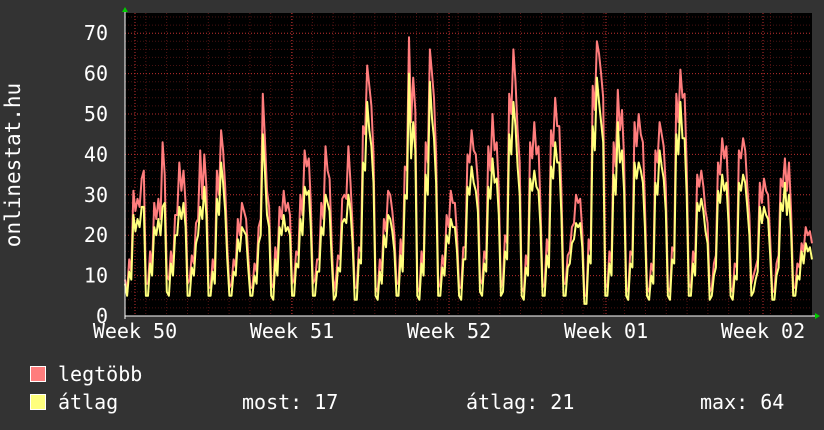 This screenshot has width=824, height=430. I want to click on legend-item-atlag: átlag, so click(74, 402).